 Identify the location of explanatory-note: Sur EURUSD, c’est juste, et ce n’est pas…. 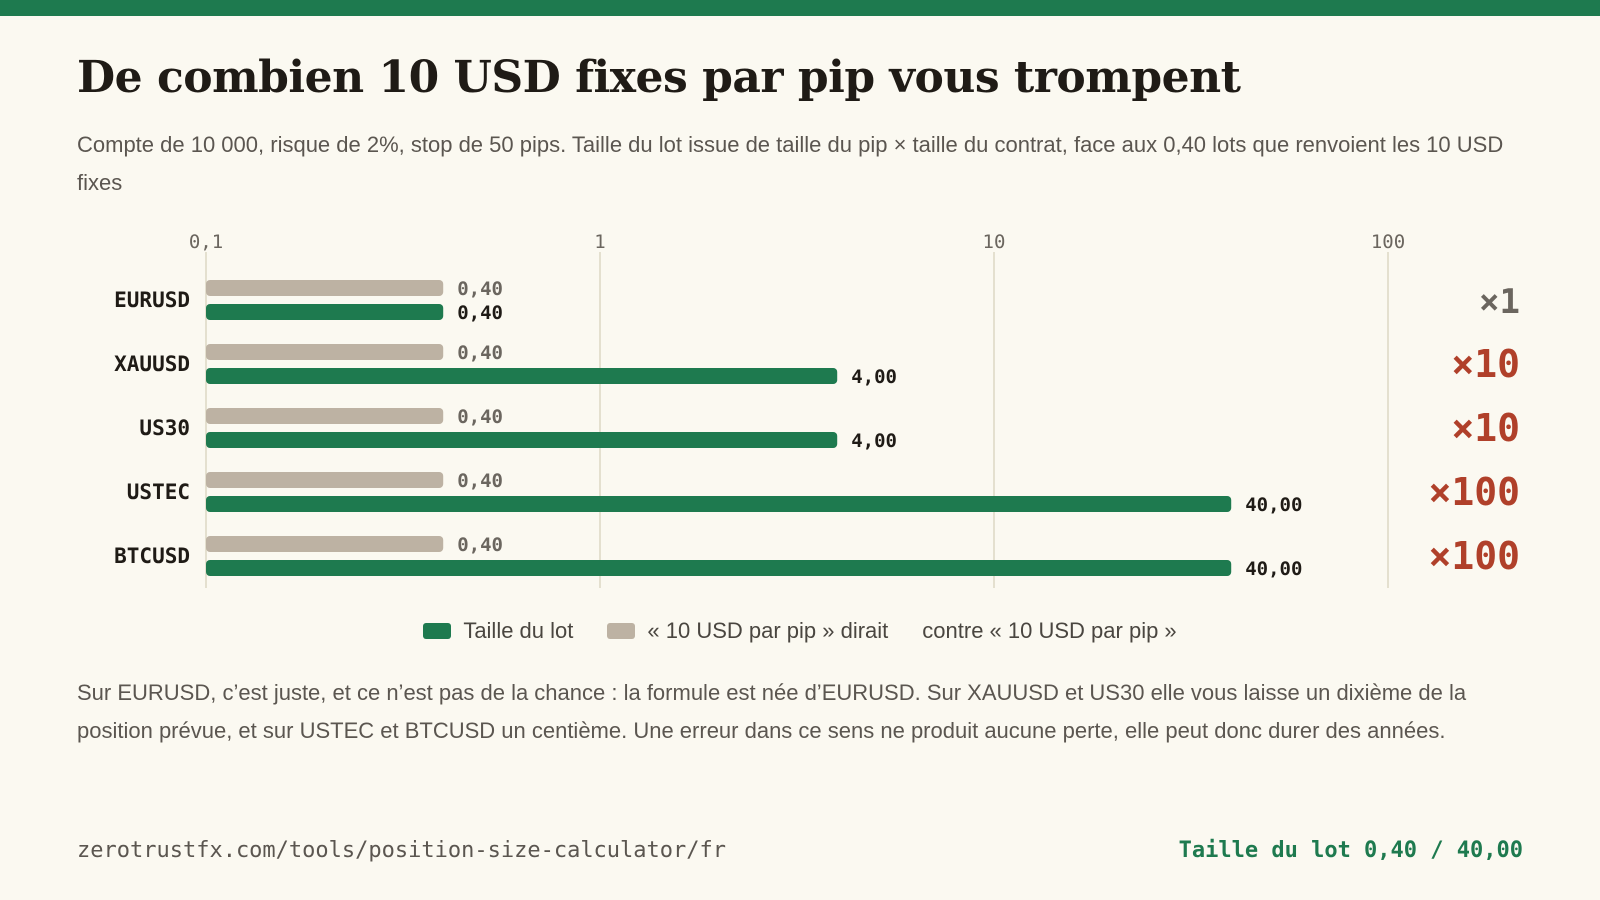
(772, 711).